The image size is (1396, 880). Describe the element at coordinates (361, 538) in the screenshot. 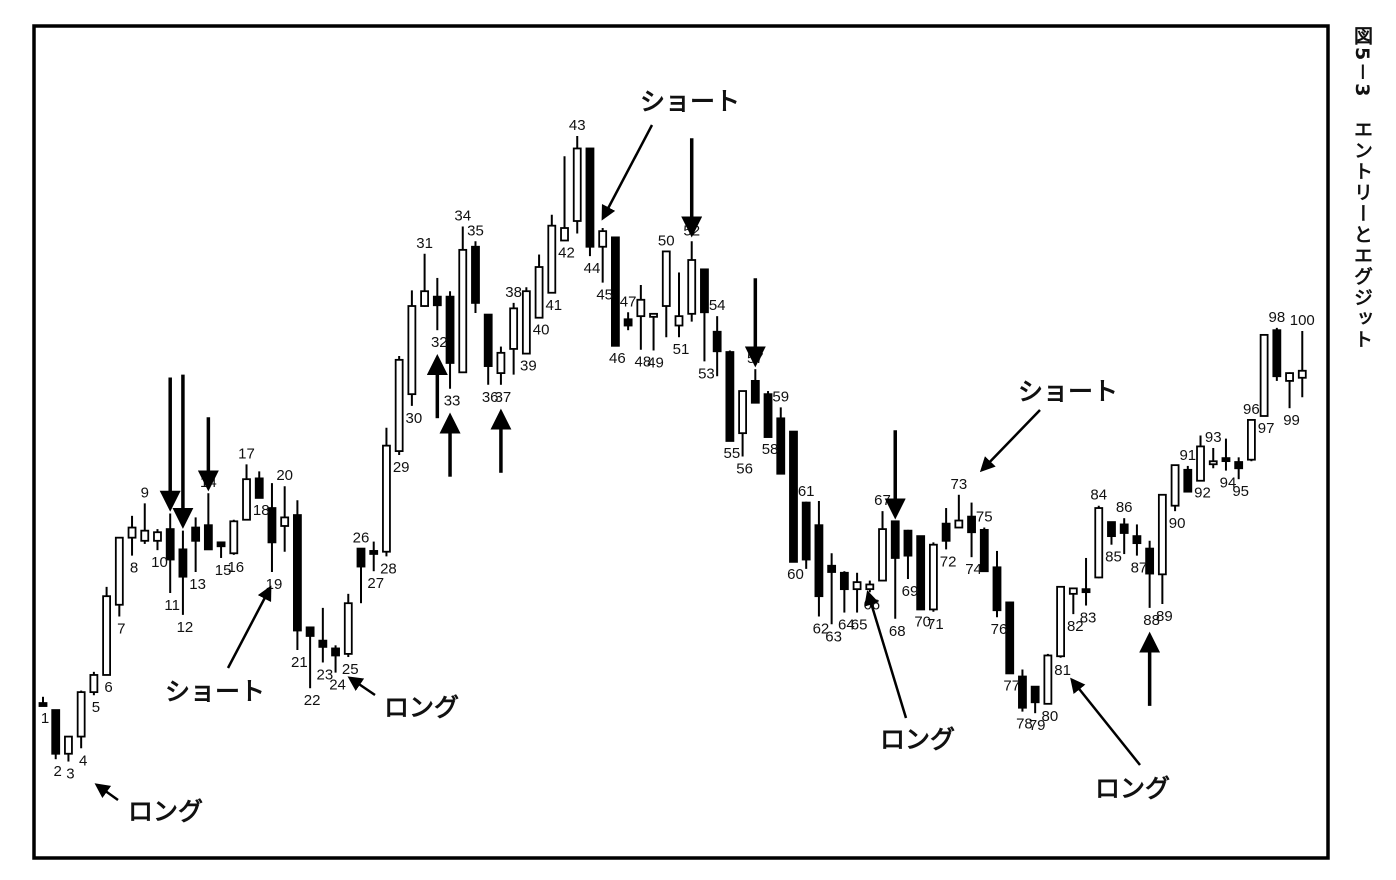

I see `bar-number-label: 26` at that location.